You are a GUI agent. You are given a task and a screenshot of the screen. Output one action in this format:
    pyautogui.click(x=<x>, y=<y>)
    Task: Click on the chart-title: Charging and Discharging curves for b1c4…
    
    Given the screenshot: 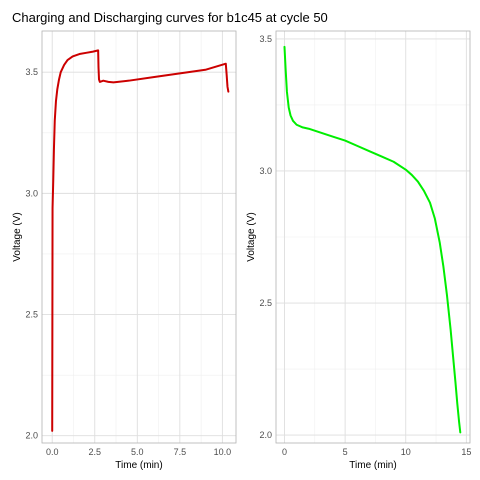 What is the action you would take?
    pyautogui.click(x=170, y=17)
    